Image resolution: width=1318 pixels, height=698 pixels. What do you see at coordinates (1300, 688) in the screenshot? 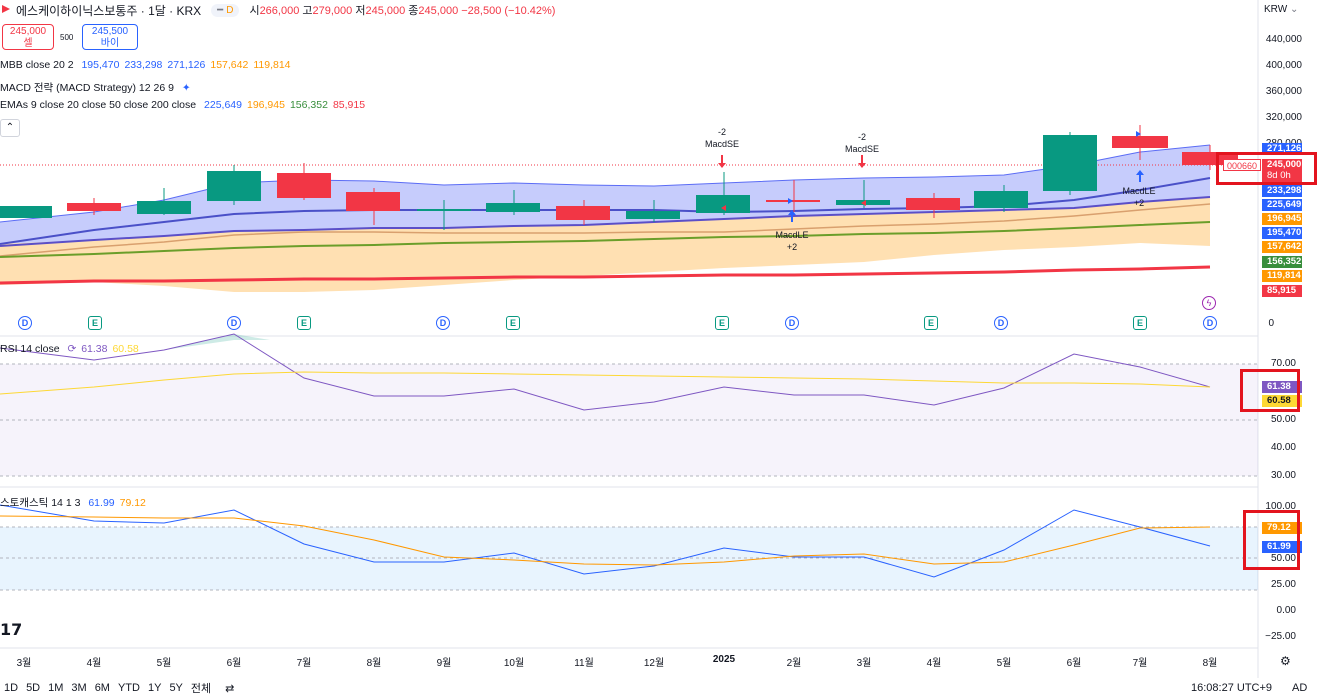
I see `adjust-toggle: AD` at bounding box center [1300, 688].